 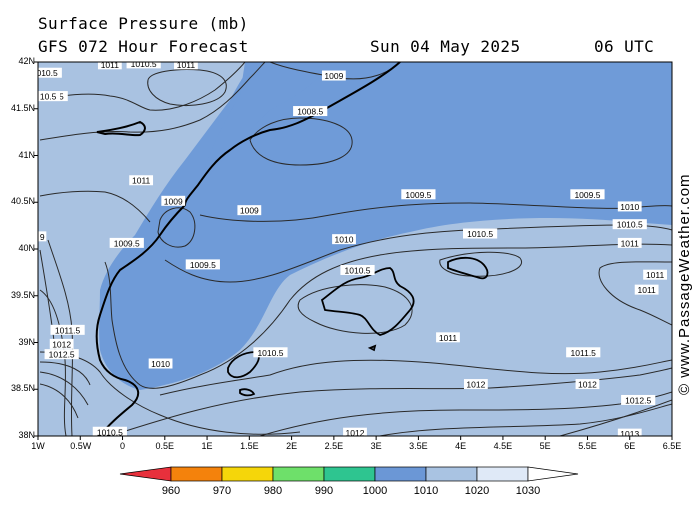 What do you see at coordinates (372, 348) in the screenshot?
I see `cabrera` at bounding box center [372, 348].